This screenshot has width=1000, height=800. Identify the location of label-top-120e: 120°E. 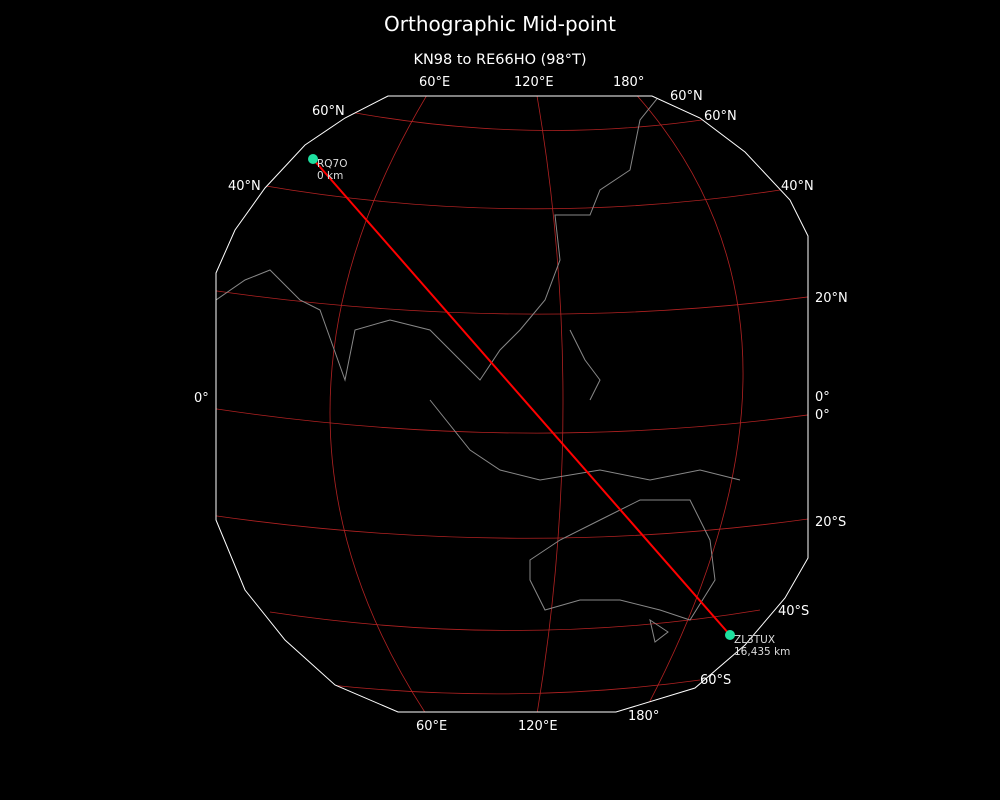
(534, 82).